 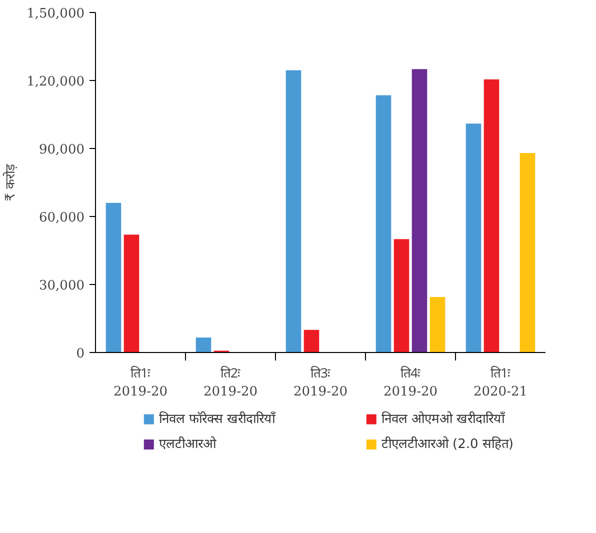 I want to click on legend-label: टीएलटीआरओ (2.0 सहित), so click(x=447, y=444).